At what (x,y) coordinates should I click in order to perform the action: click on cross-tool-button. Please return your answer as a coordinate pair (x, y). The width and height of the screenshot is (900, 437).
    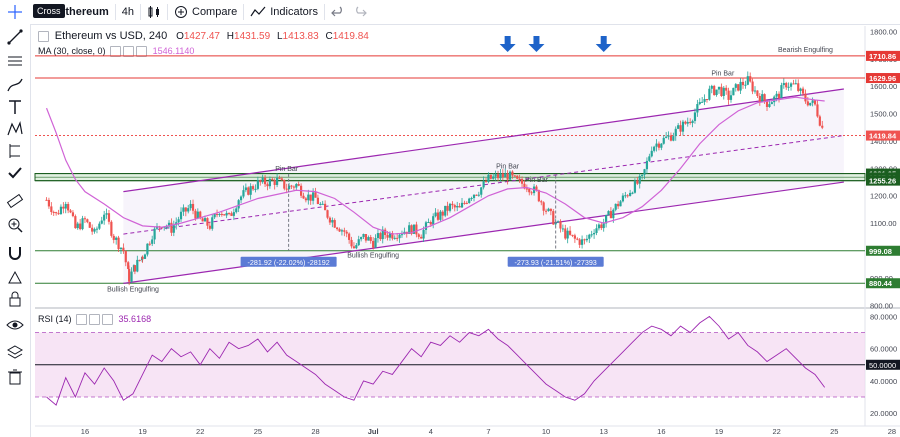
    Looking at the image, I should click on (15, 12).